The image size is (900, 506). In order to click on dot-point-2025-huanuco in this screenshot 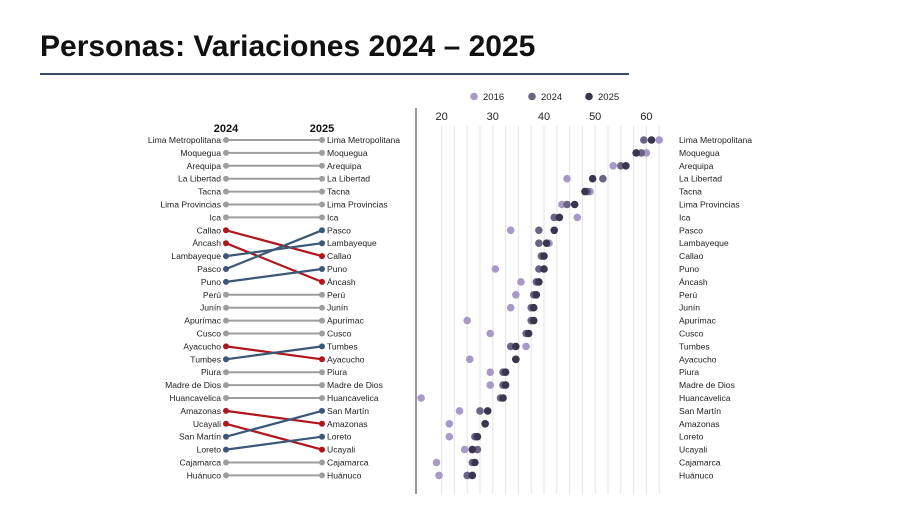, I will do `click(472, 475)`.